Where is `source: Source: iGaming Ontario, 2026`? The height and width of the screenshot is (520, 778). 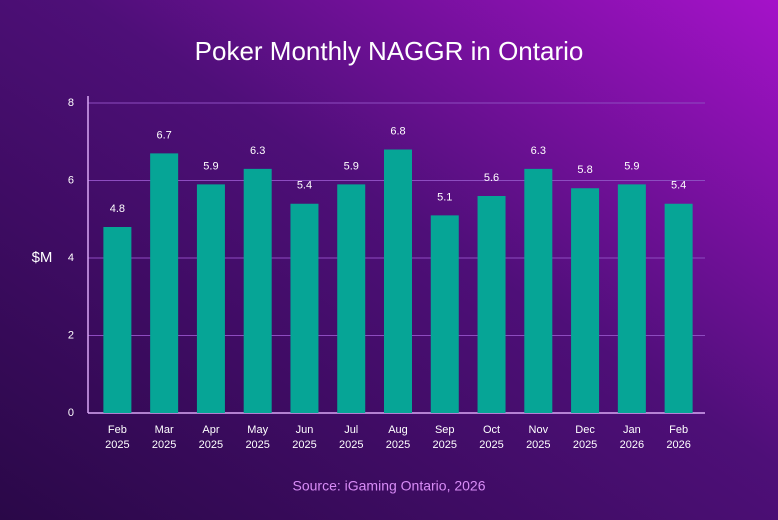 source: Source: iGaming Ontario, 2026 is located at coordinates (389, 486).